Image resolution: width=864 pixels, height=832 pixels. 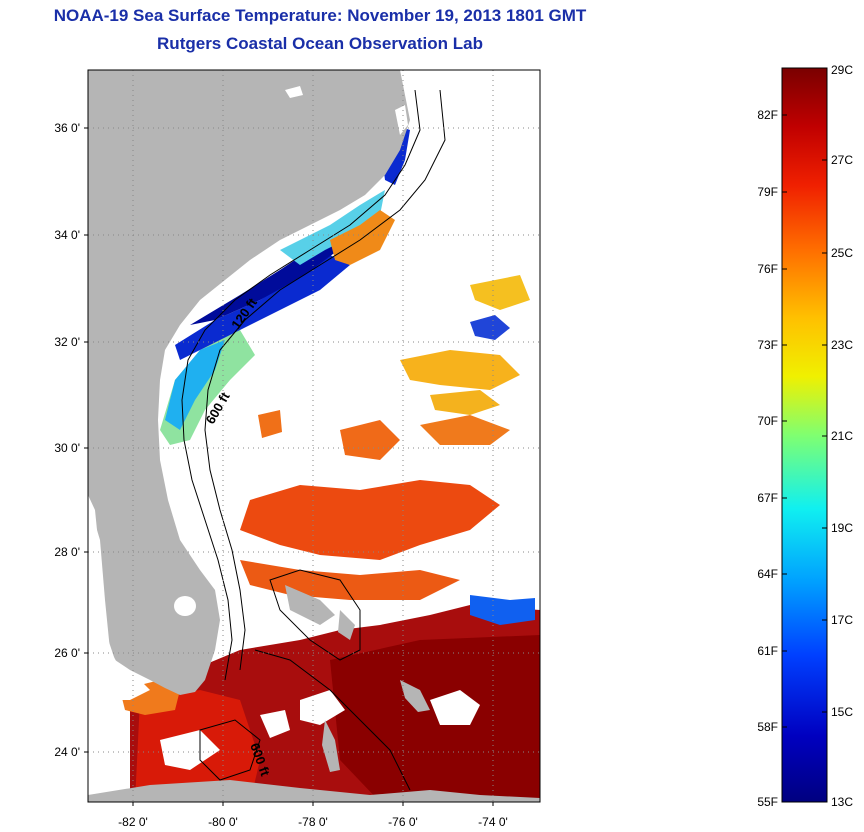 What do you see at coordinates (223, 822) in the screenshot?
I see `lon-tick-80: -80 0'` at bounding box center [223, 822].